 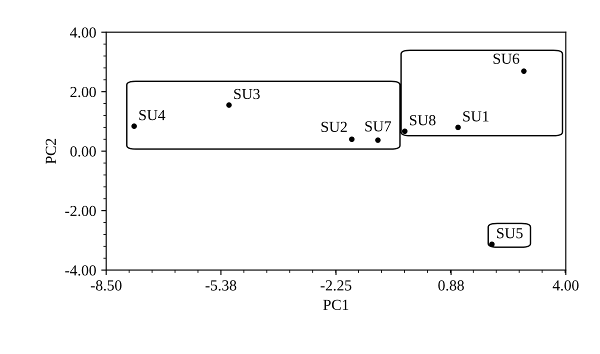 I want to click on data-label: SU1, so click(x=475, y=116).